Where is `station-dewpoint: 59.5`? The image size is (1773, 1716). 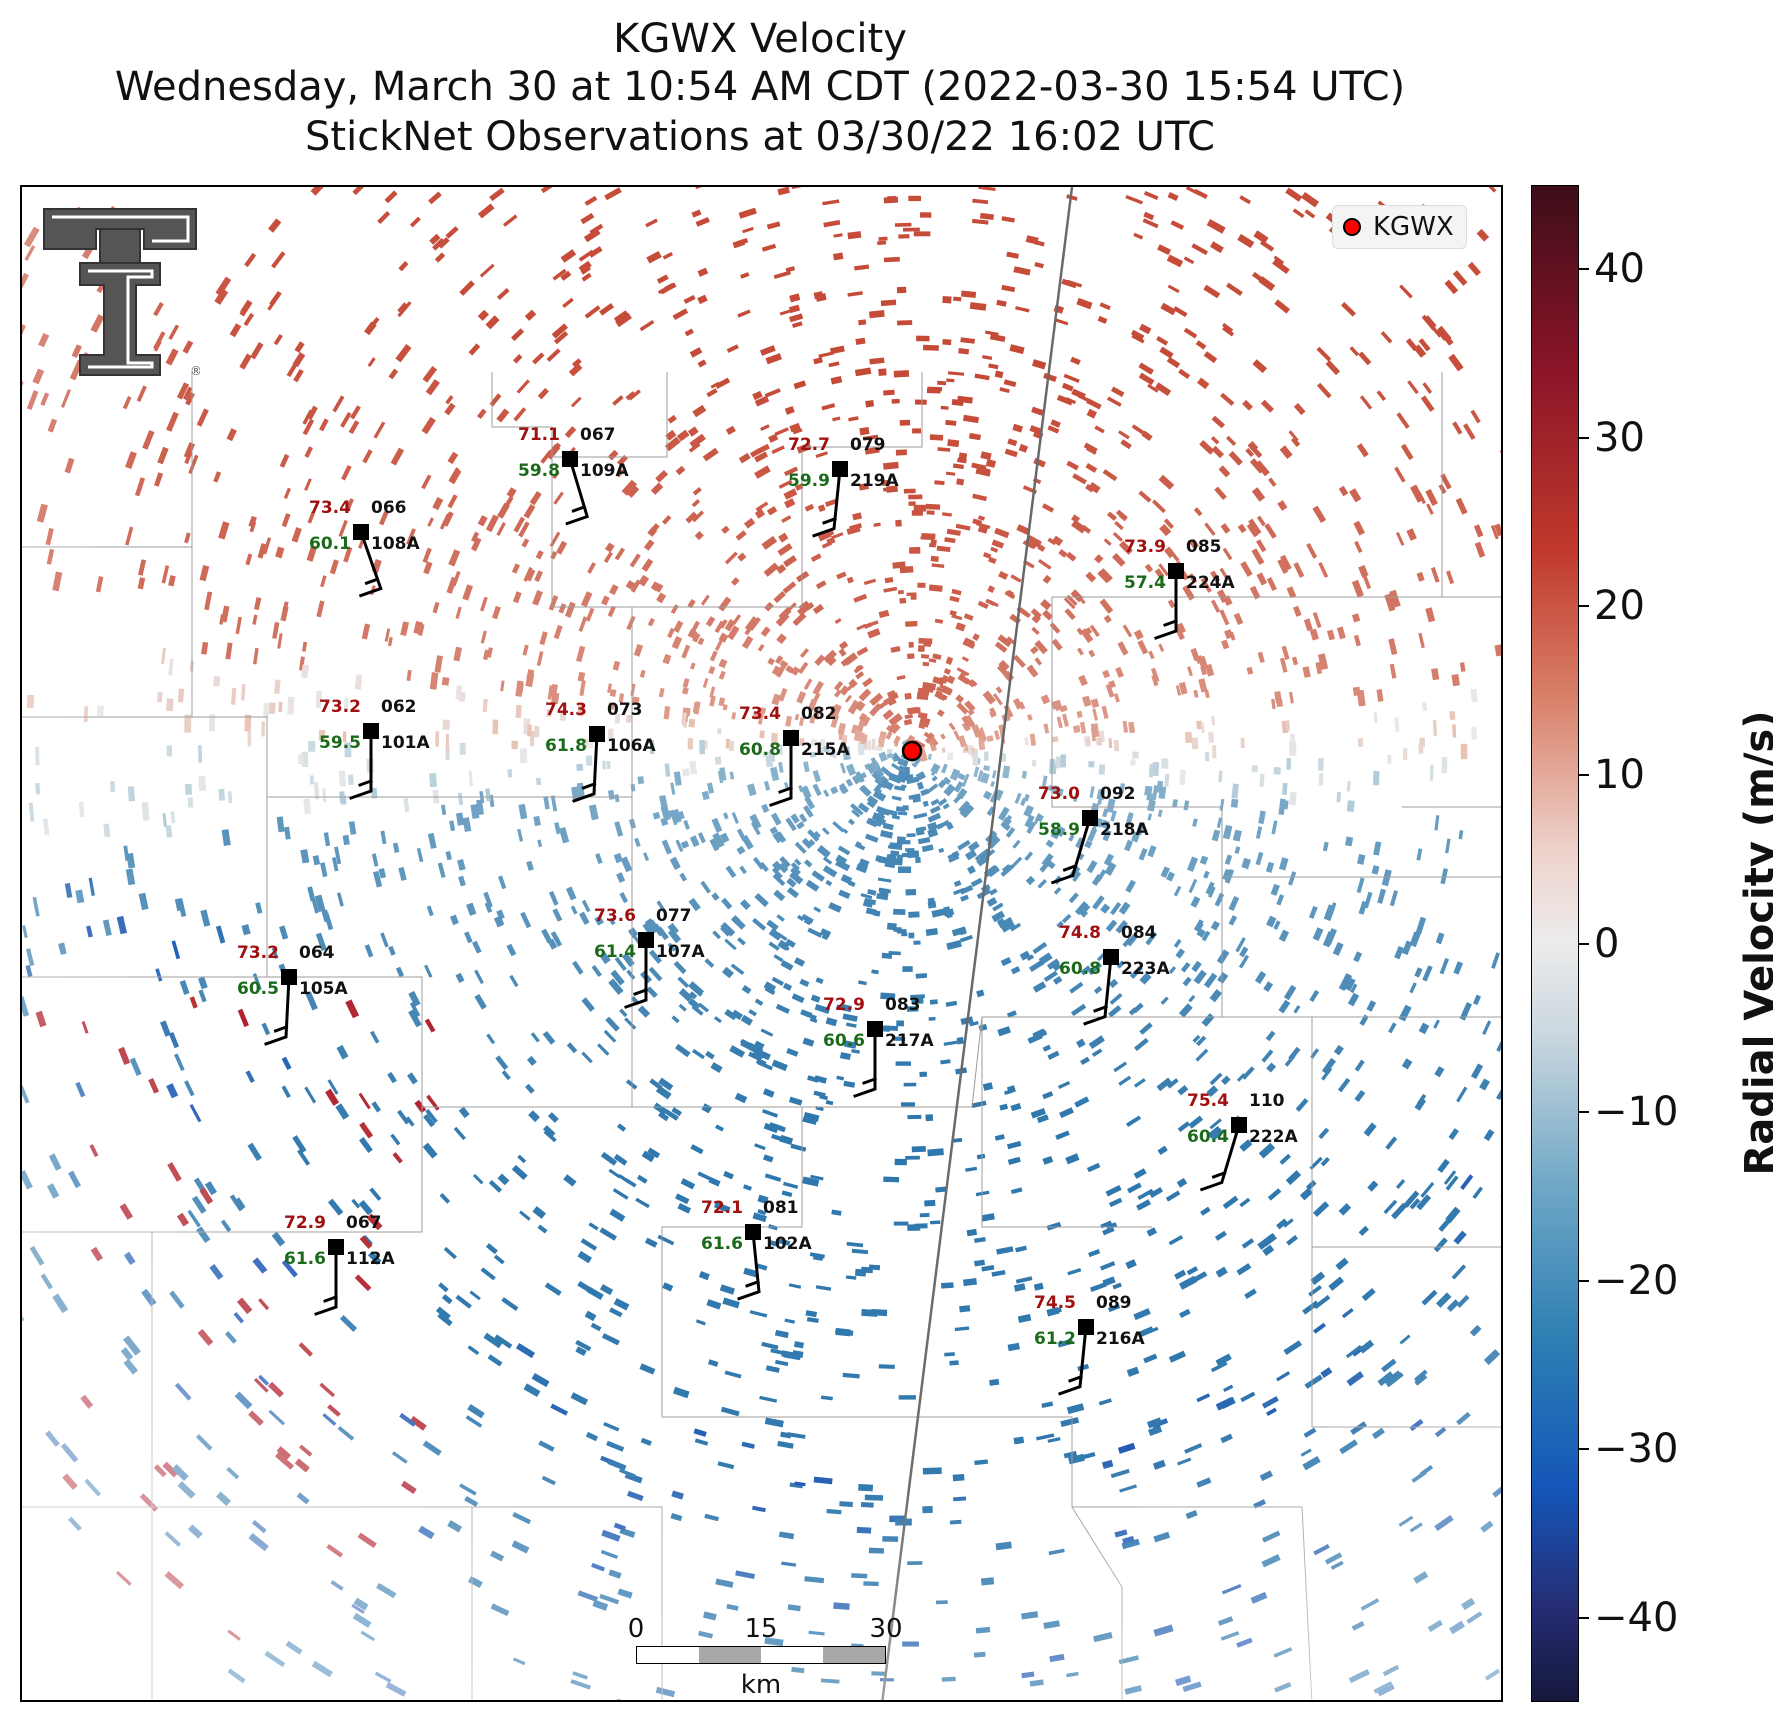 station-dewpoint: 59.5 is located at coordinates (340, 743).